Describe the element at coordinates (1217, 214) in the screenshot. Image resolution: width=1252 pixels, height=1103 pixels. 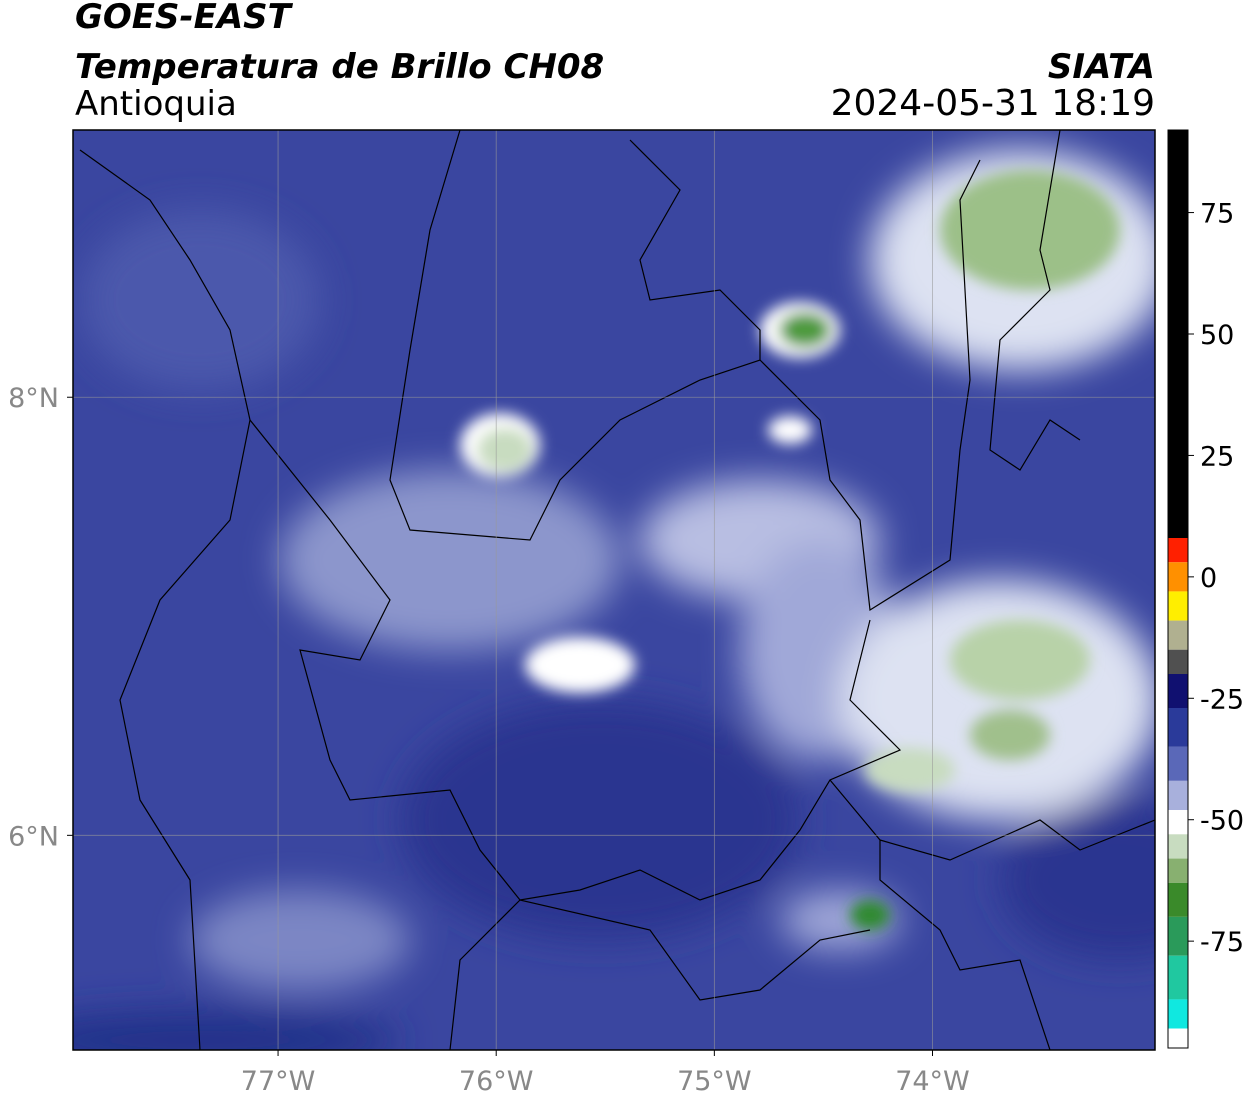
I see `colorbar-tick-label: 75` at that location.